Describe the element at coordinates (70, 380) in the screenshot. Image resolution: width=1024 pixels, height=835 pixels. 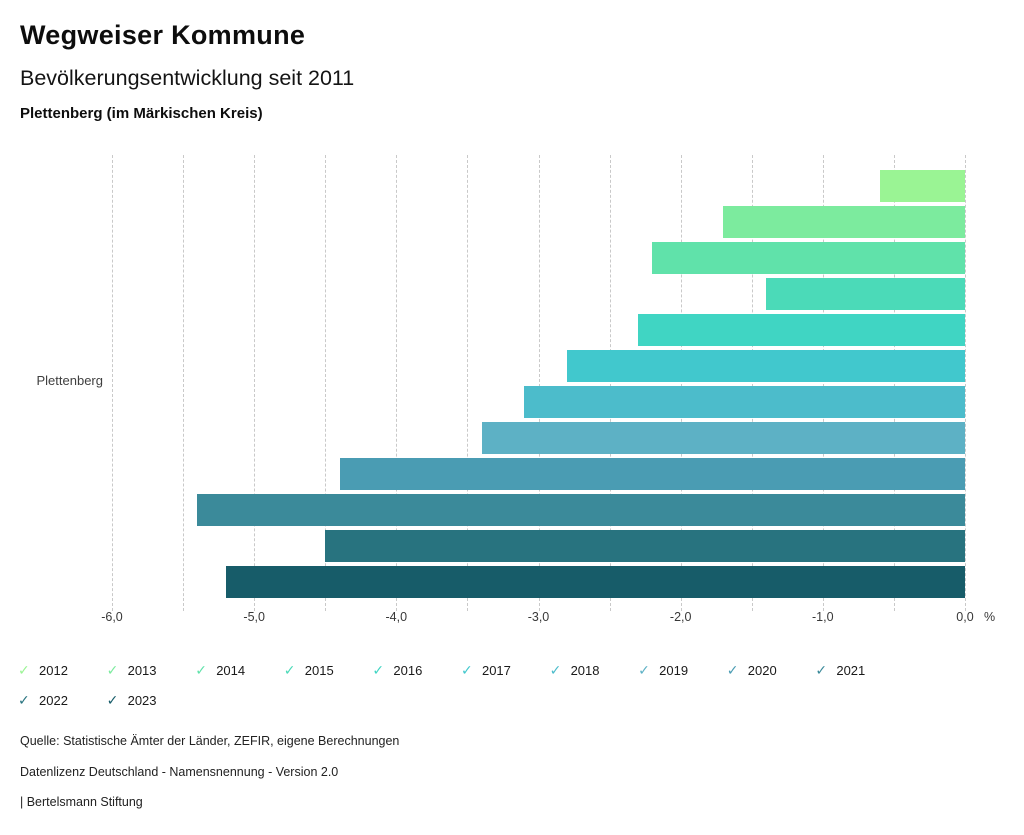
I see `y-axis-label: Plettenberg` at that location.